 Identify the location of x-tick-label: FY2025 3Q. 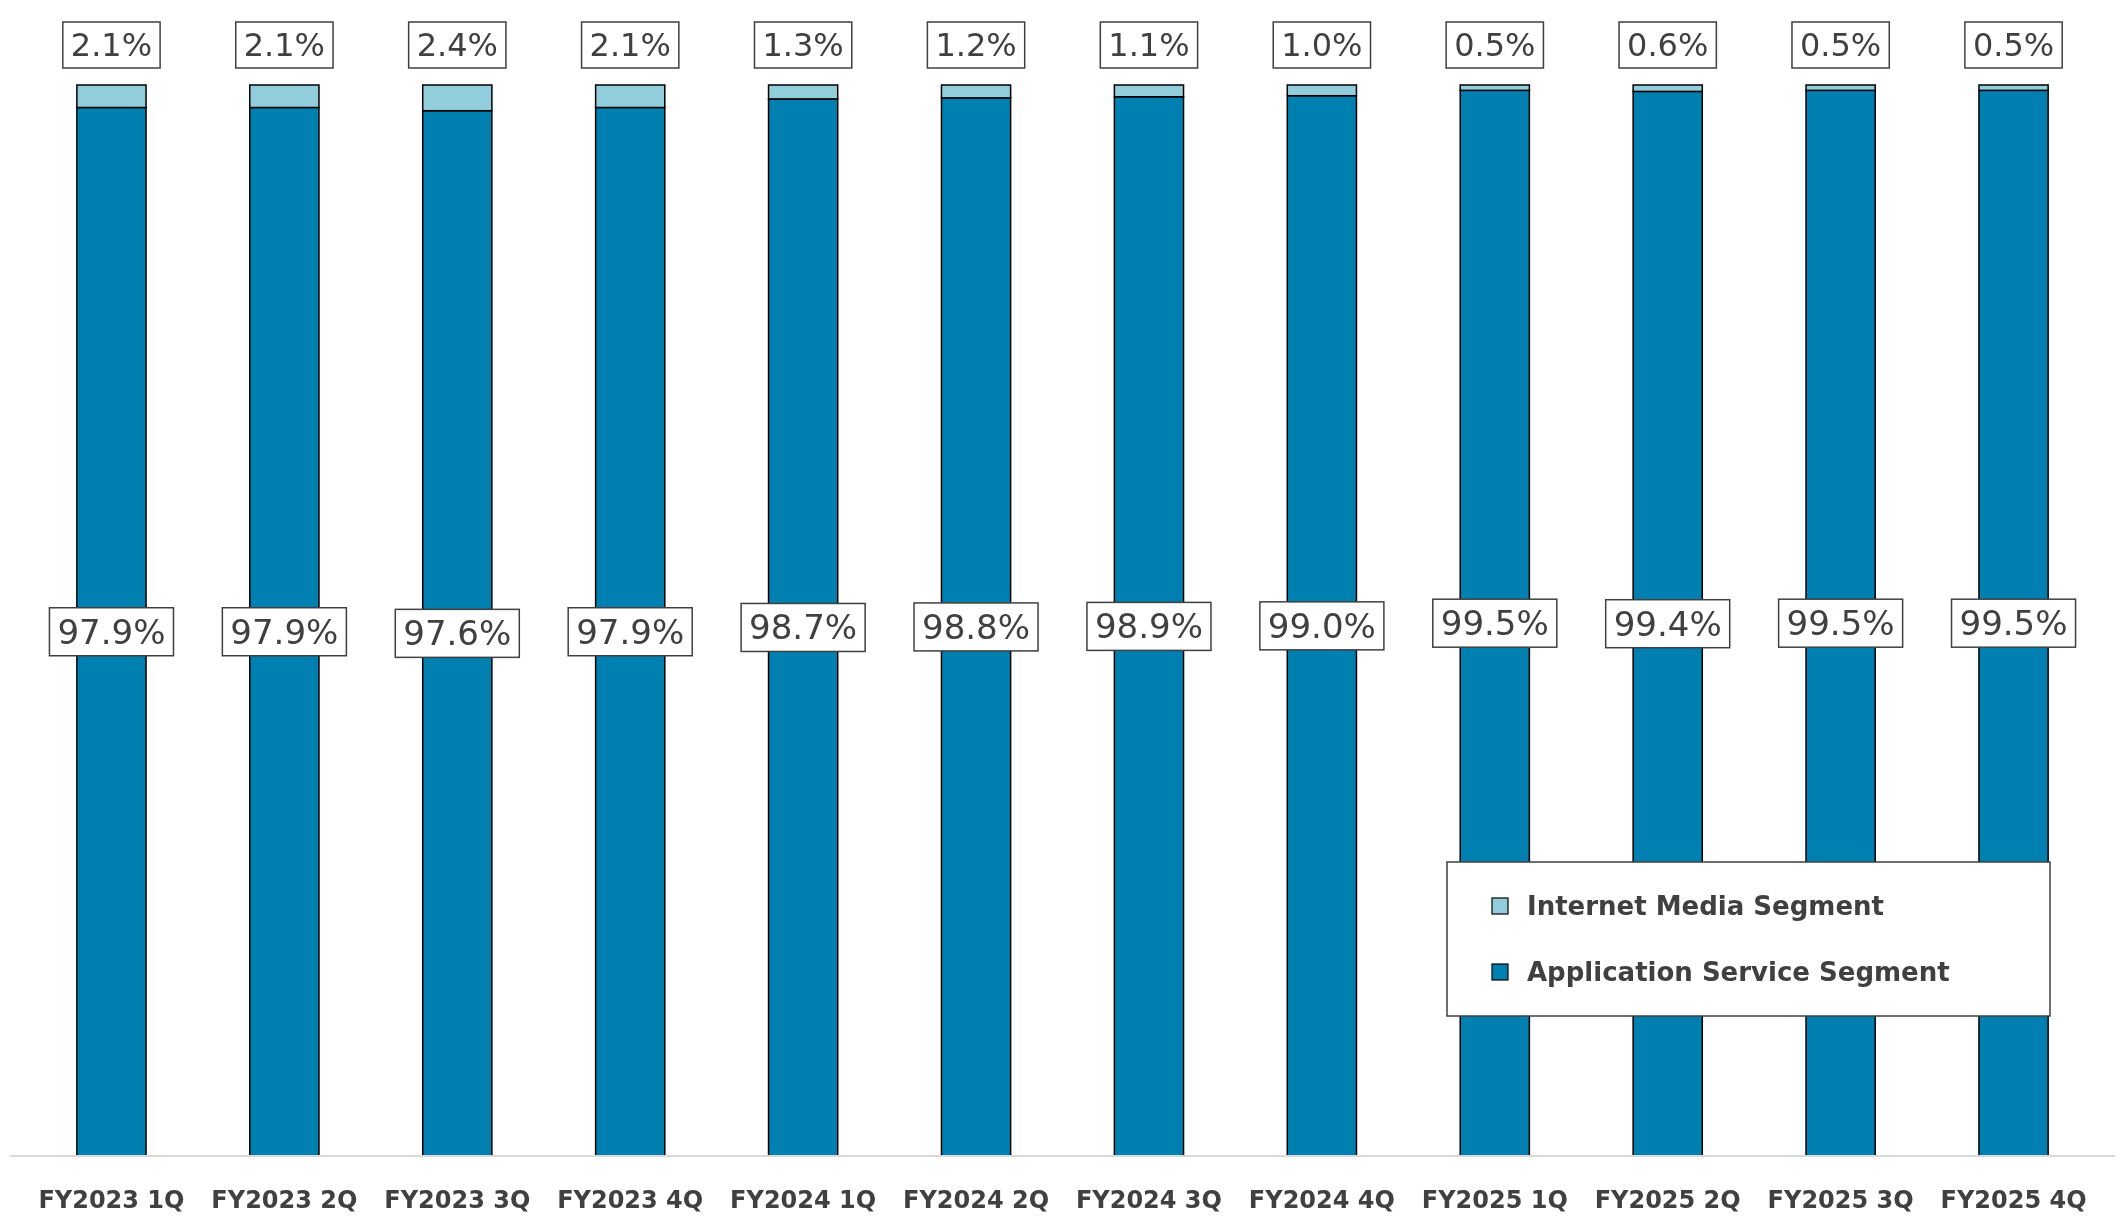
(1840, 1200).